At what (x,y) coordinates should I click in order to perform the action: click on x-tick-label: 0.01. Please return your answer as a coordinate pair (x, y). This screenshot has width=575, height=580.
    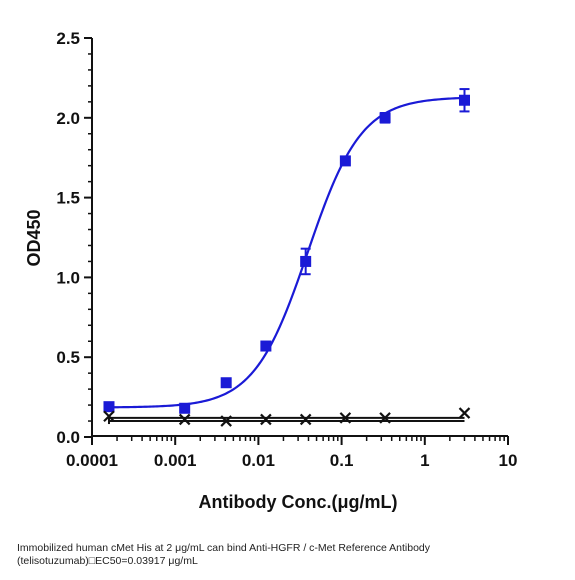
    Looking at the image, I should click on (258, 460).